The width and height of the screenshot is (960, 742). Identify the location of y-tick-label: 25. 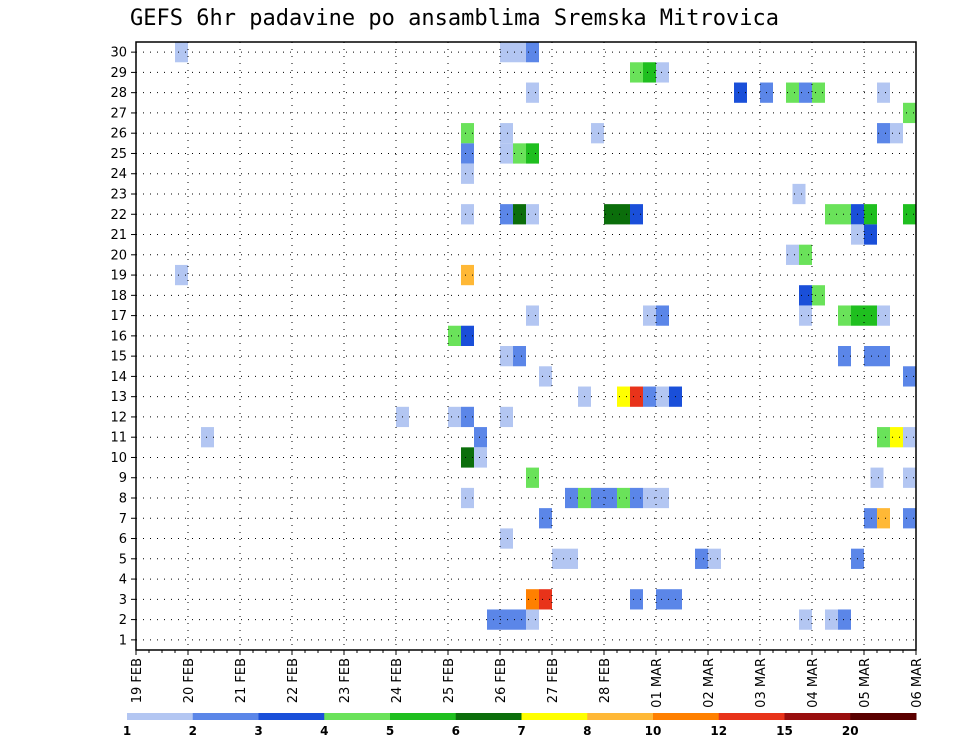
(118, 154).